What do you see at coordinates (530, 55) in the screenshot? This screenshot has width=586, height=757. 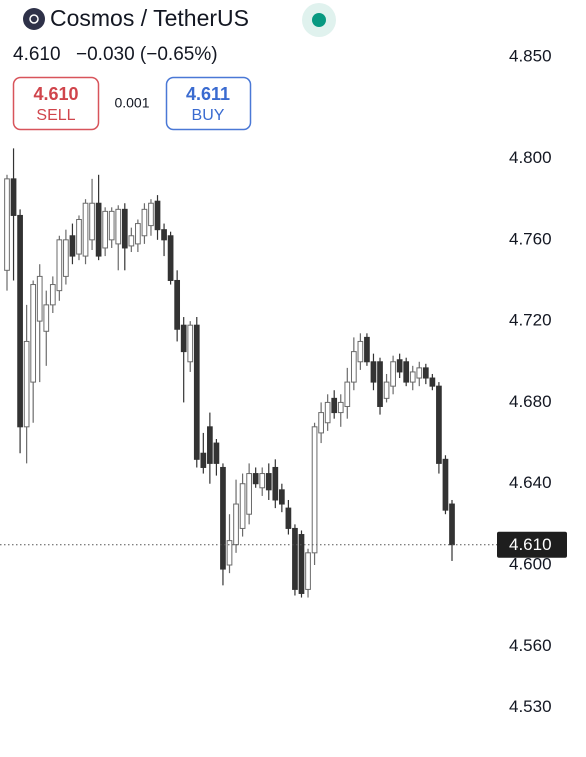 I see `y-tick-label: 4.850` at bounding box center [530, 55].